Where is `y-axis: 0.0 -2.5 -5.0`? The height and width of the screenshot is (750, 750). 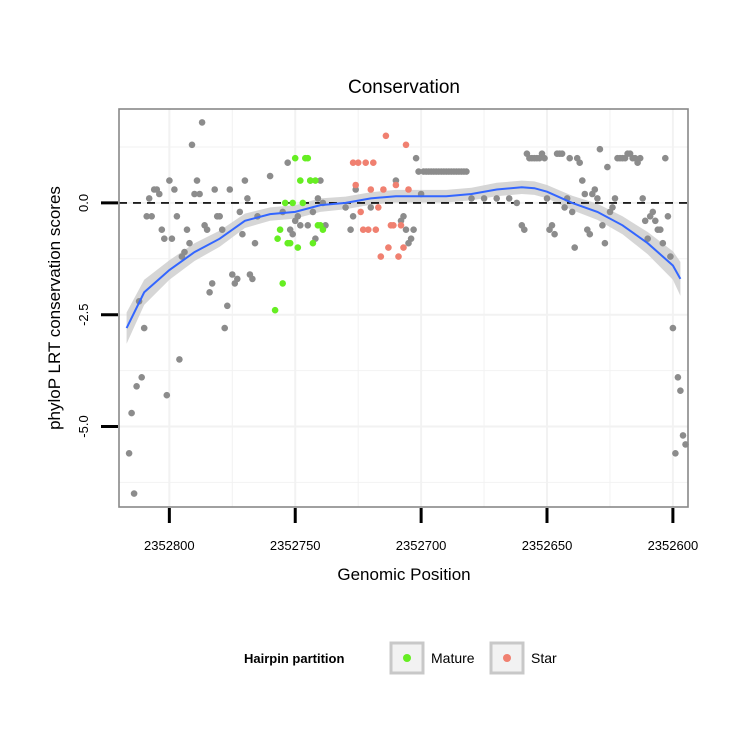 y-axis: 0.0 -2.5 -5.0 is located at coordinates (97, 316).